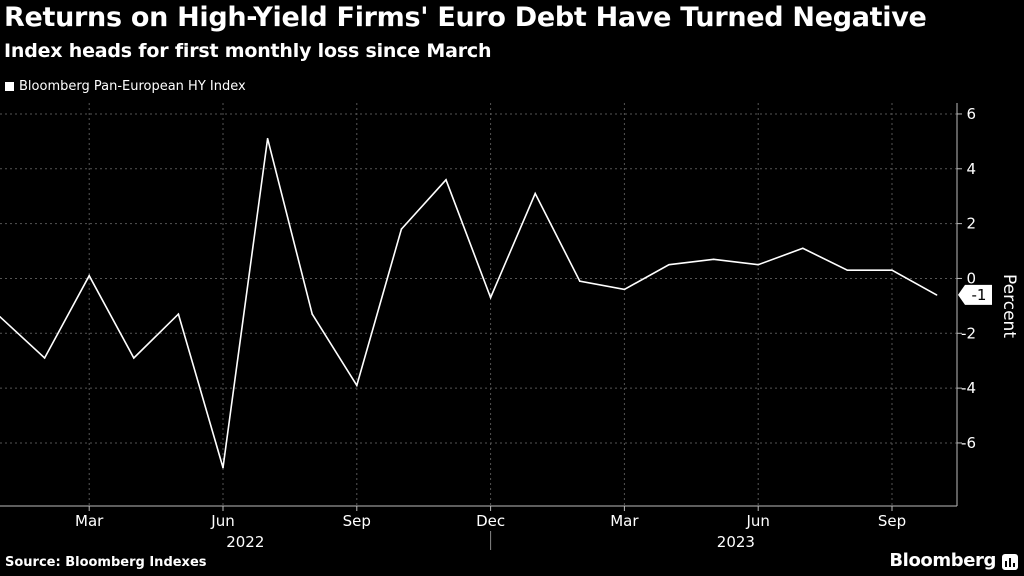 This screenshot has width=1024, height=576. I want to click on square-swatch-icon, so click(9, 86).